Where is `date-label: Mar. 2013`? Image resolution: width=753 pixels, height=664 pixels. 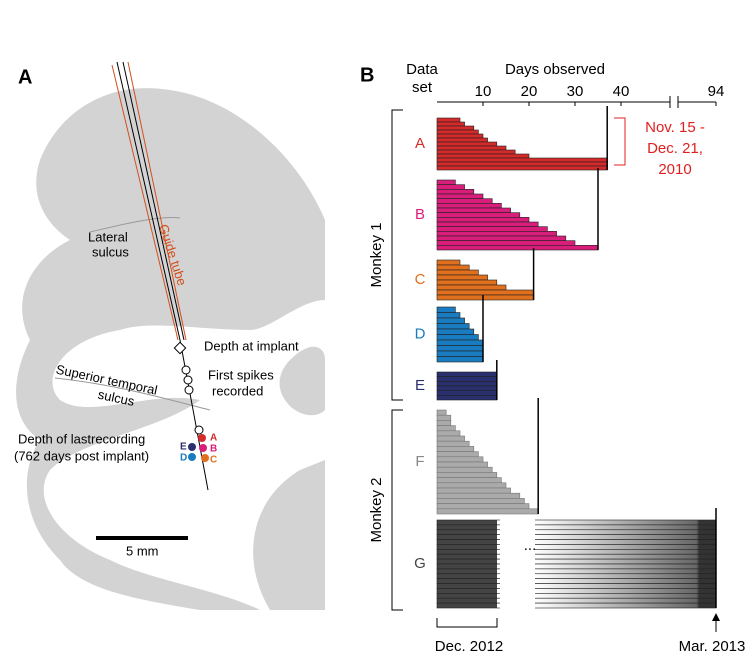
date-label: Mar. 2013 is located at coordinates (712, 646).